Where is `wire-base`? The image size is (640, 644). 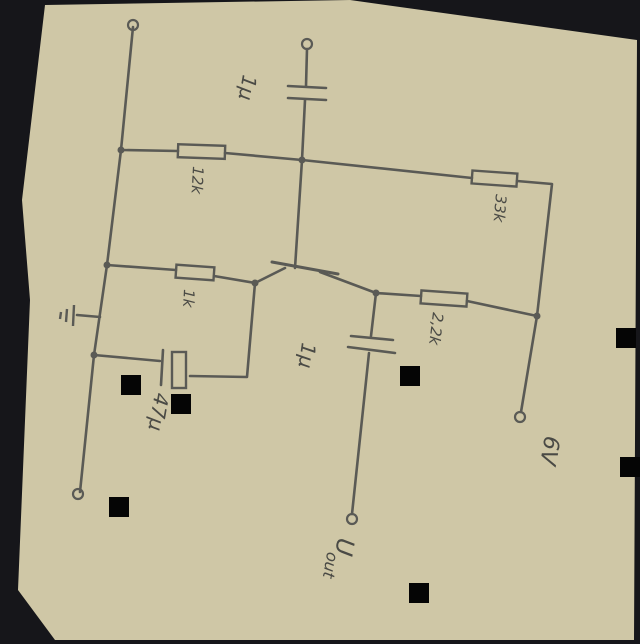
wire-base is located at coordinates (298, 214).